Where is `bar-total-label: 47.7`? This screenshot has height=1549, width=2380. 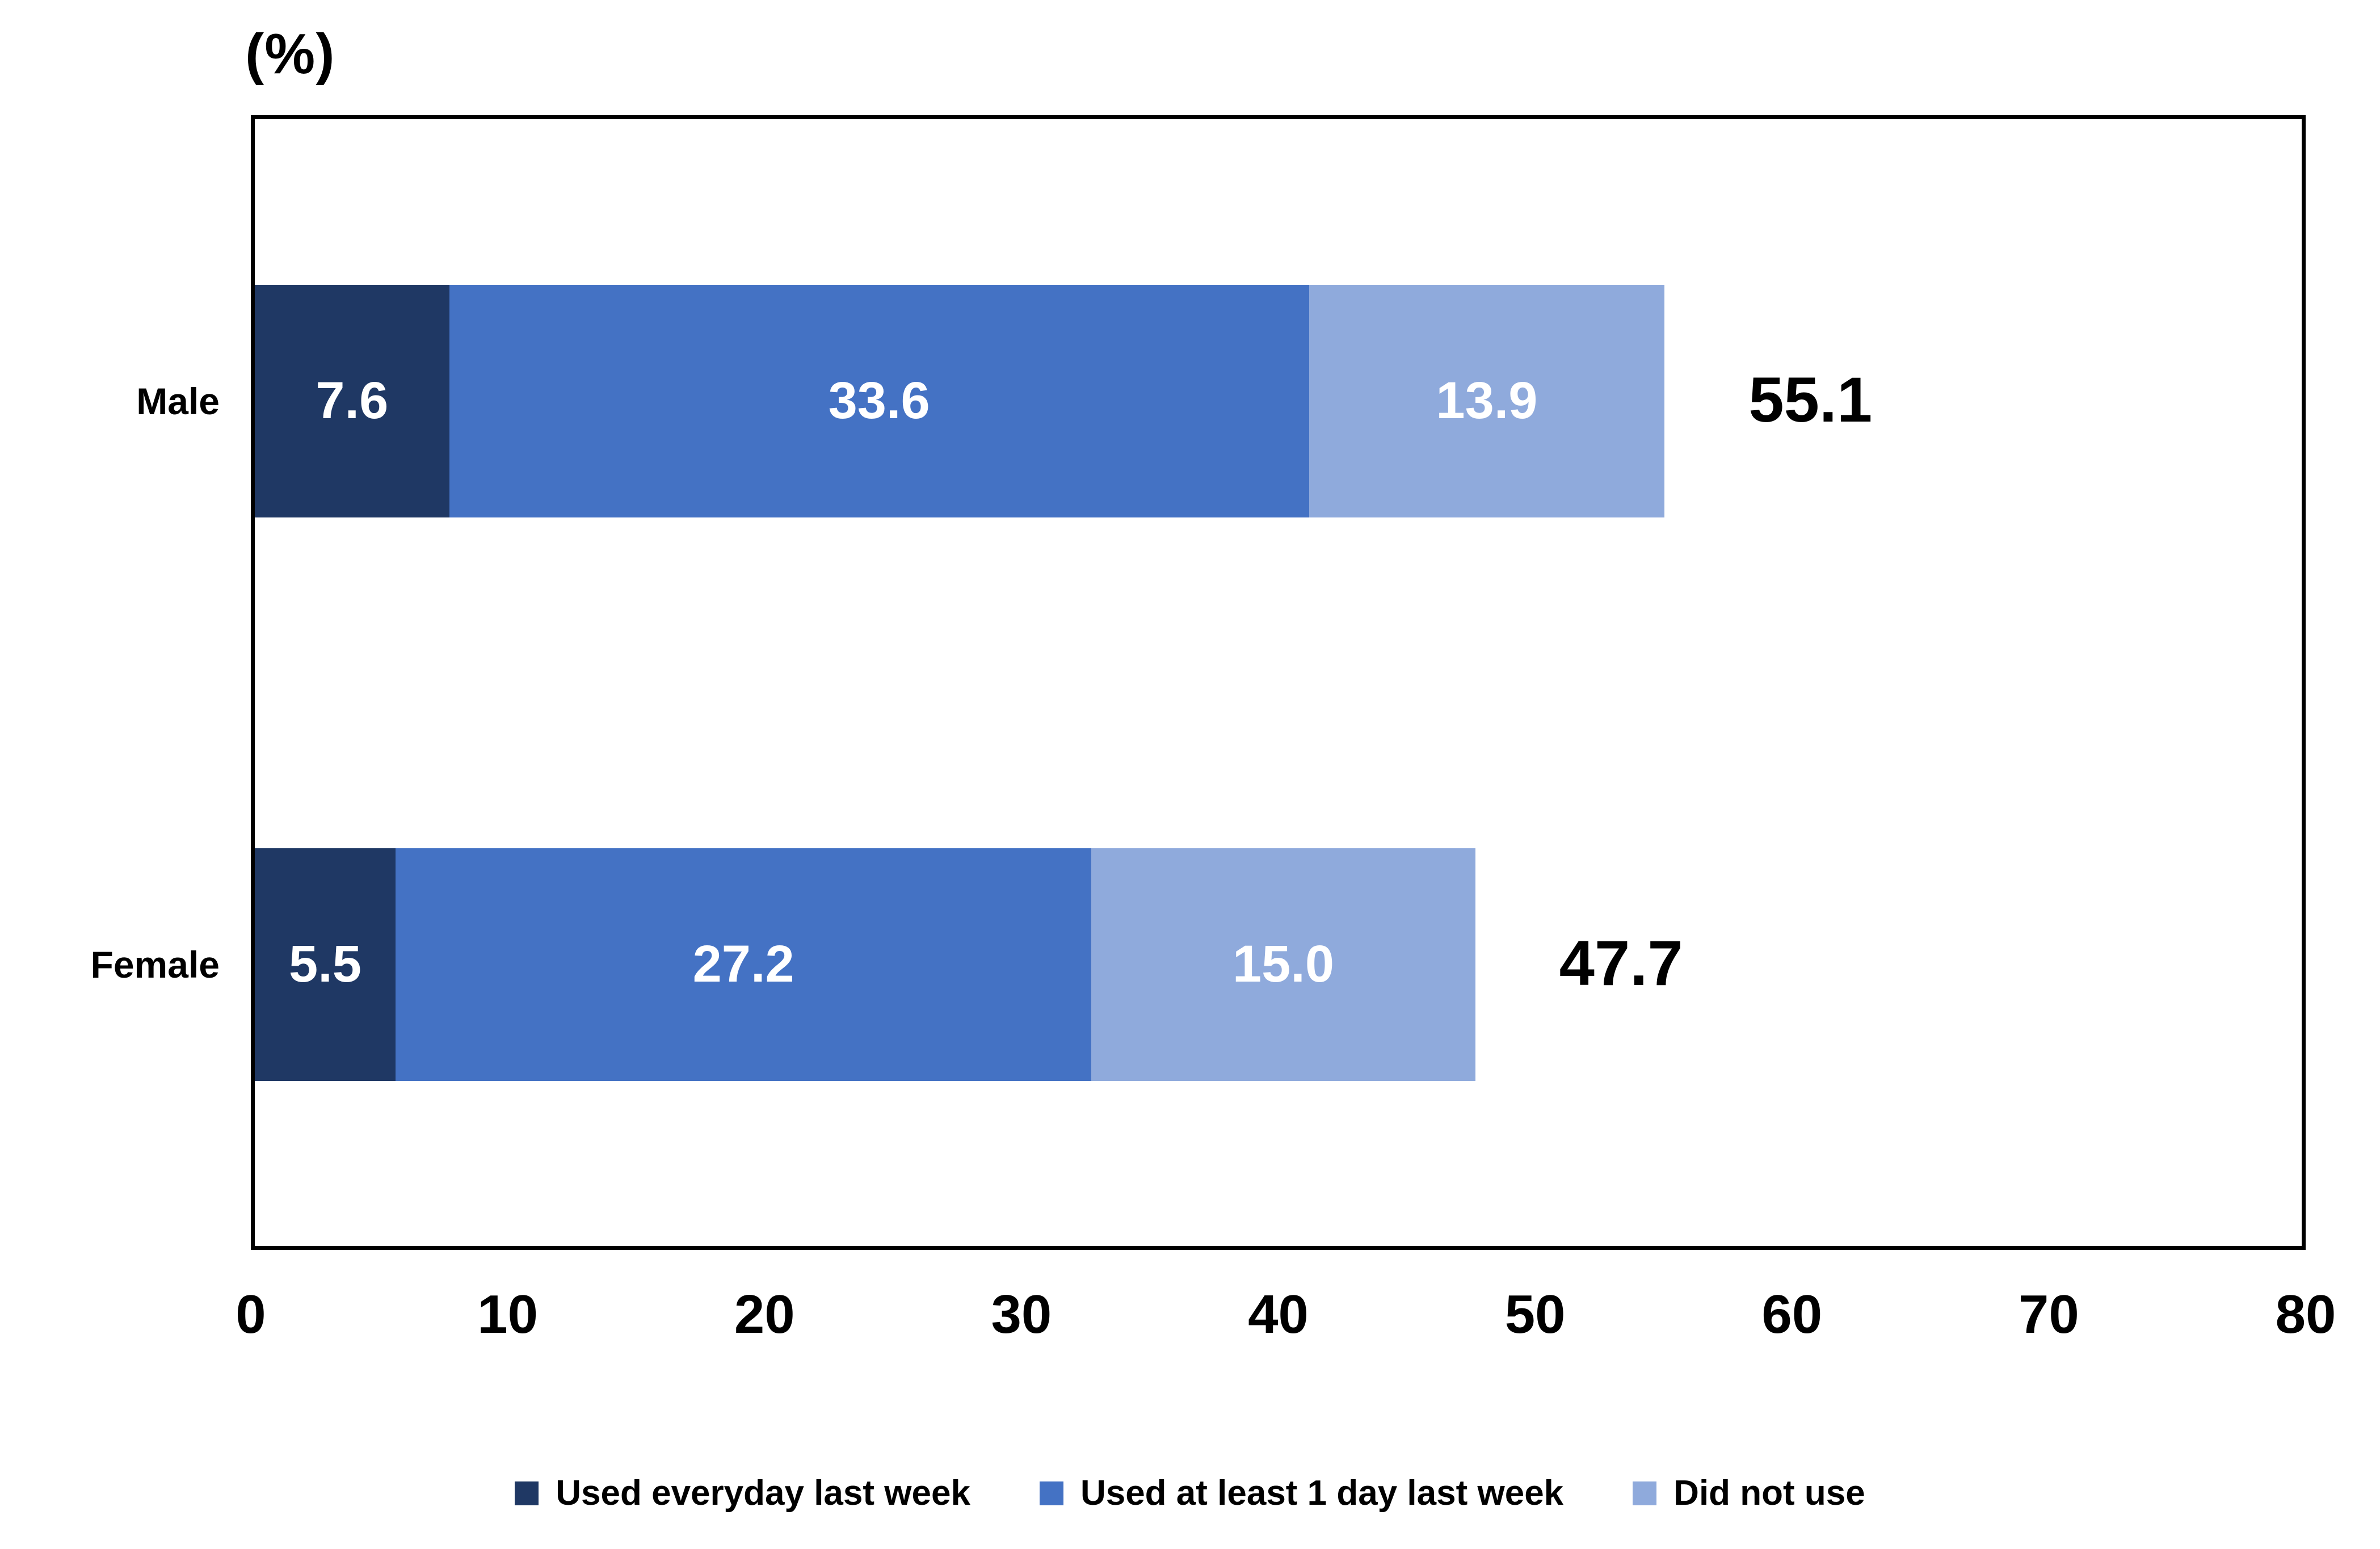 bar-total-label: 47.7 is located at coordinates (1621, 963).